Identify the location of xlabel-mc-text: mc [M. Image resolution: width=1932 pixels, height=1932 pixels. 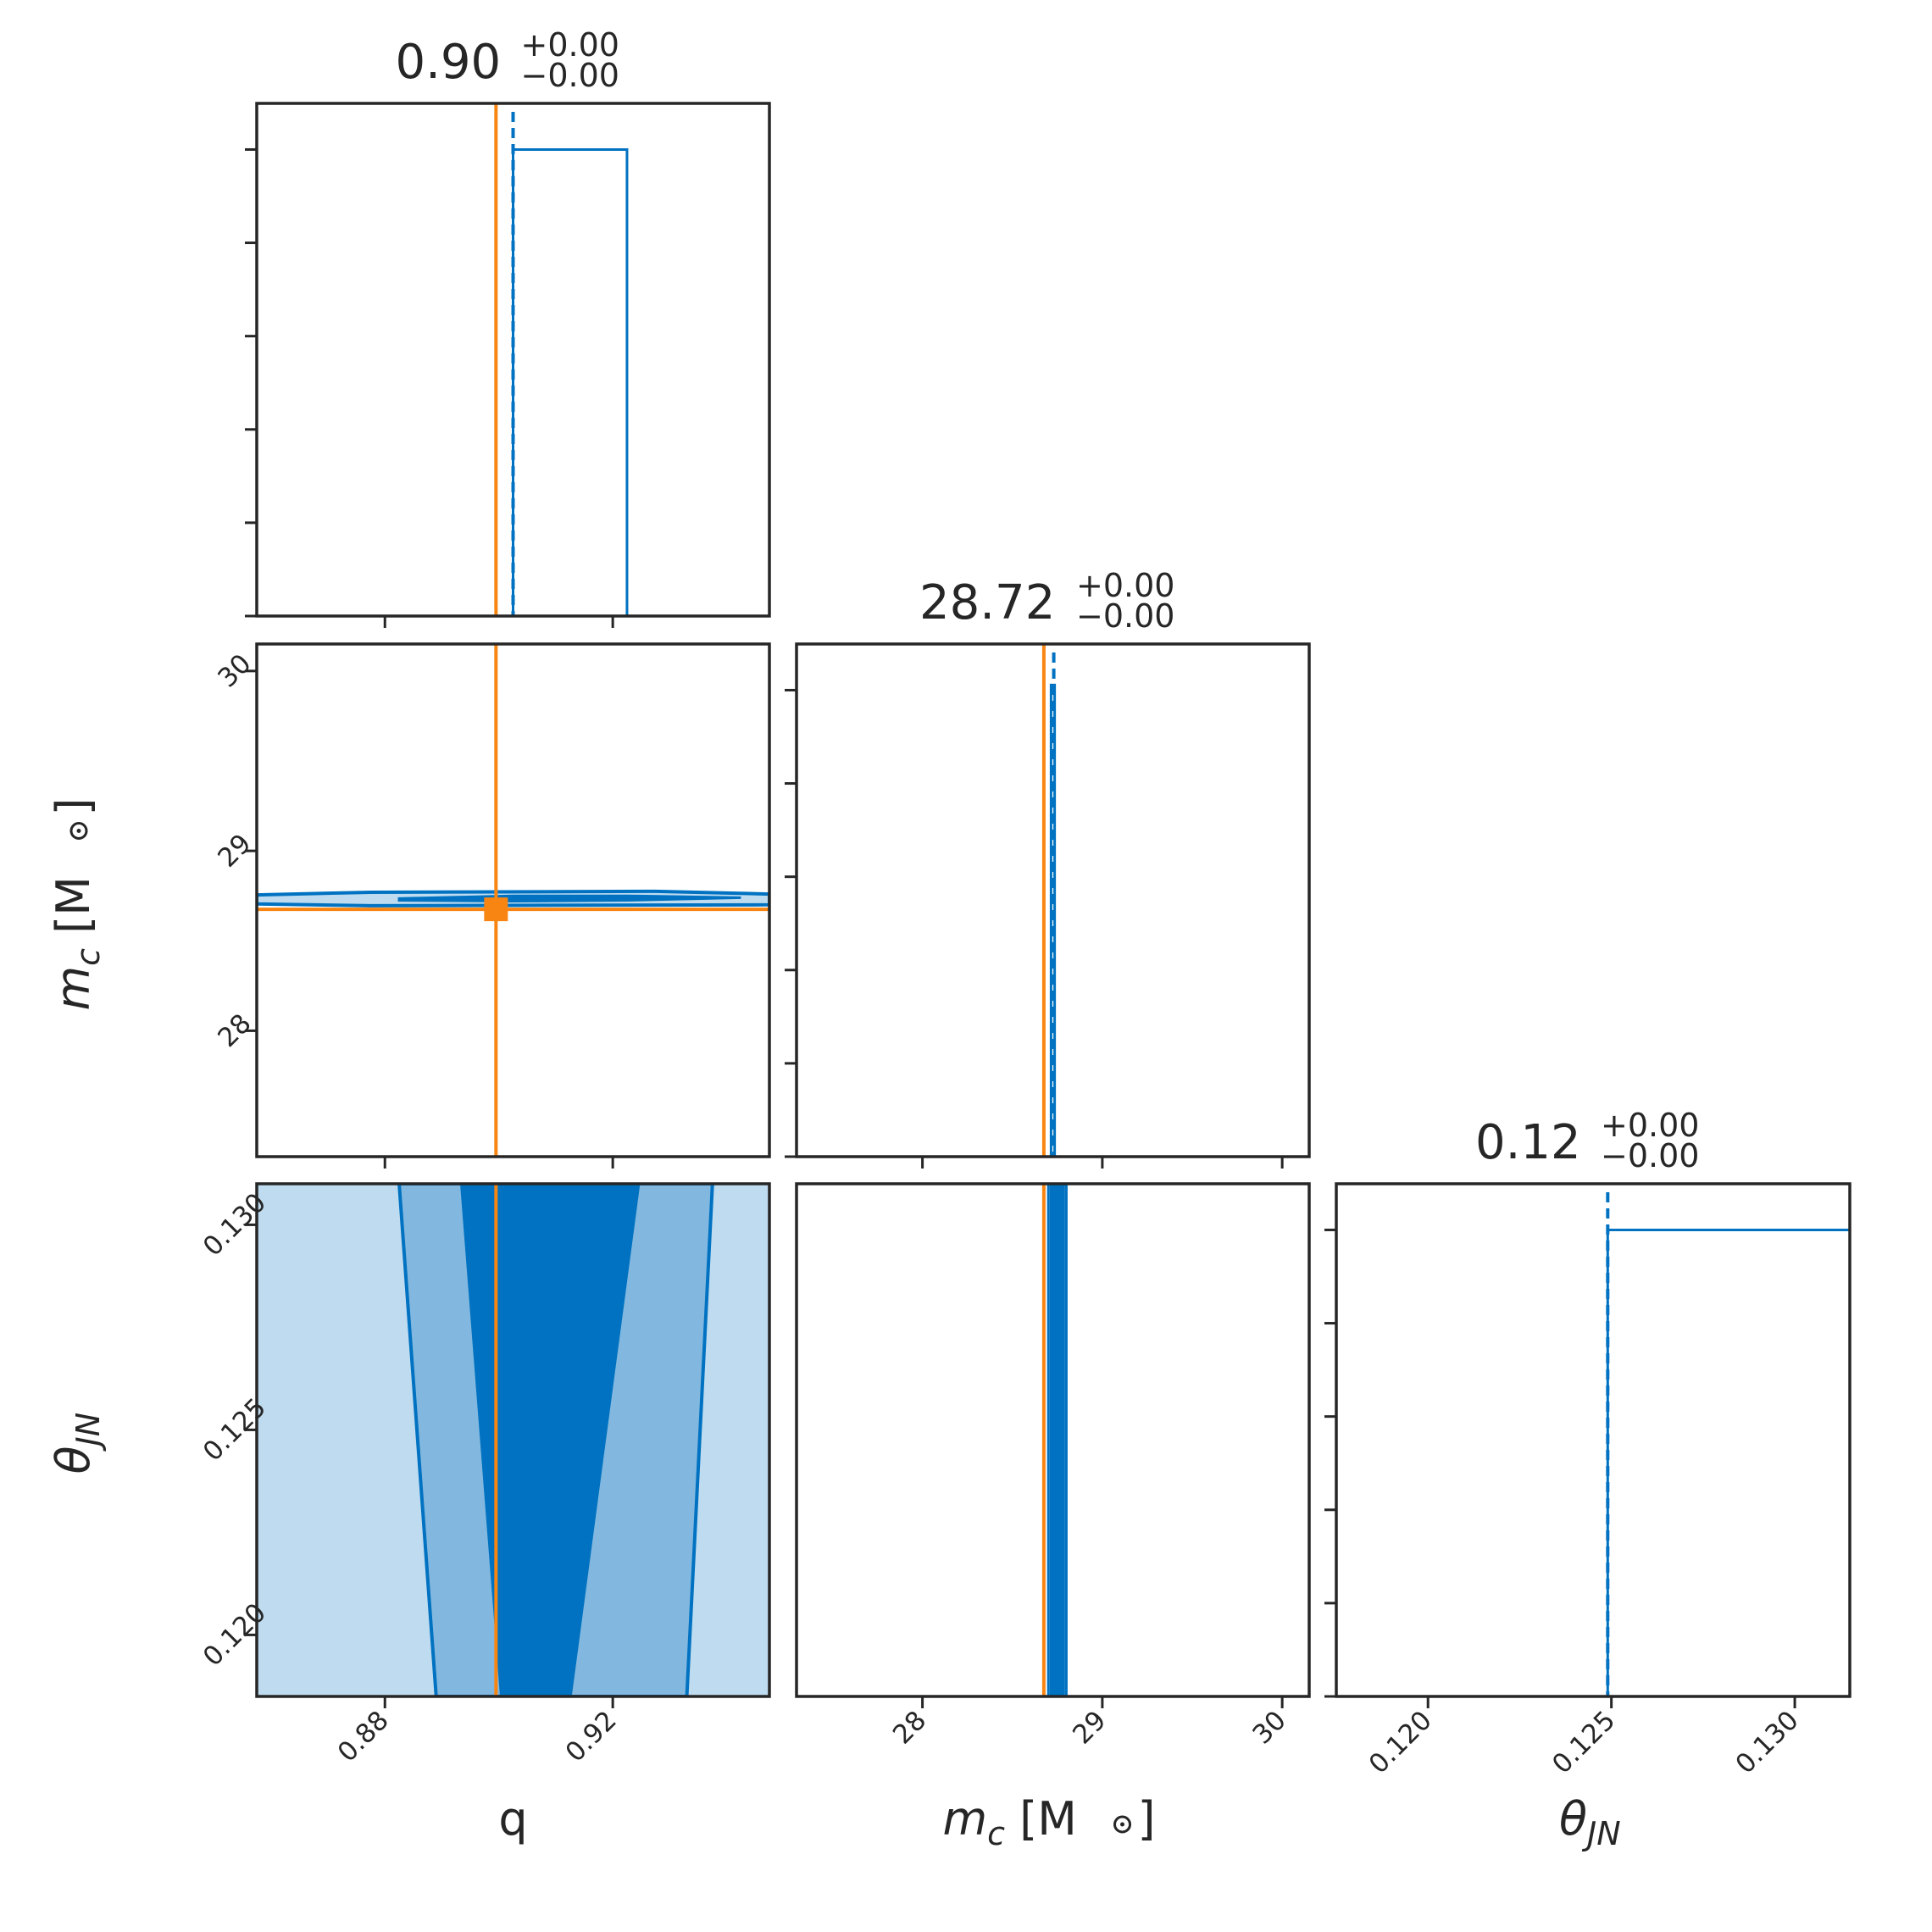
(1010, 1822).